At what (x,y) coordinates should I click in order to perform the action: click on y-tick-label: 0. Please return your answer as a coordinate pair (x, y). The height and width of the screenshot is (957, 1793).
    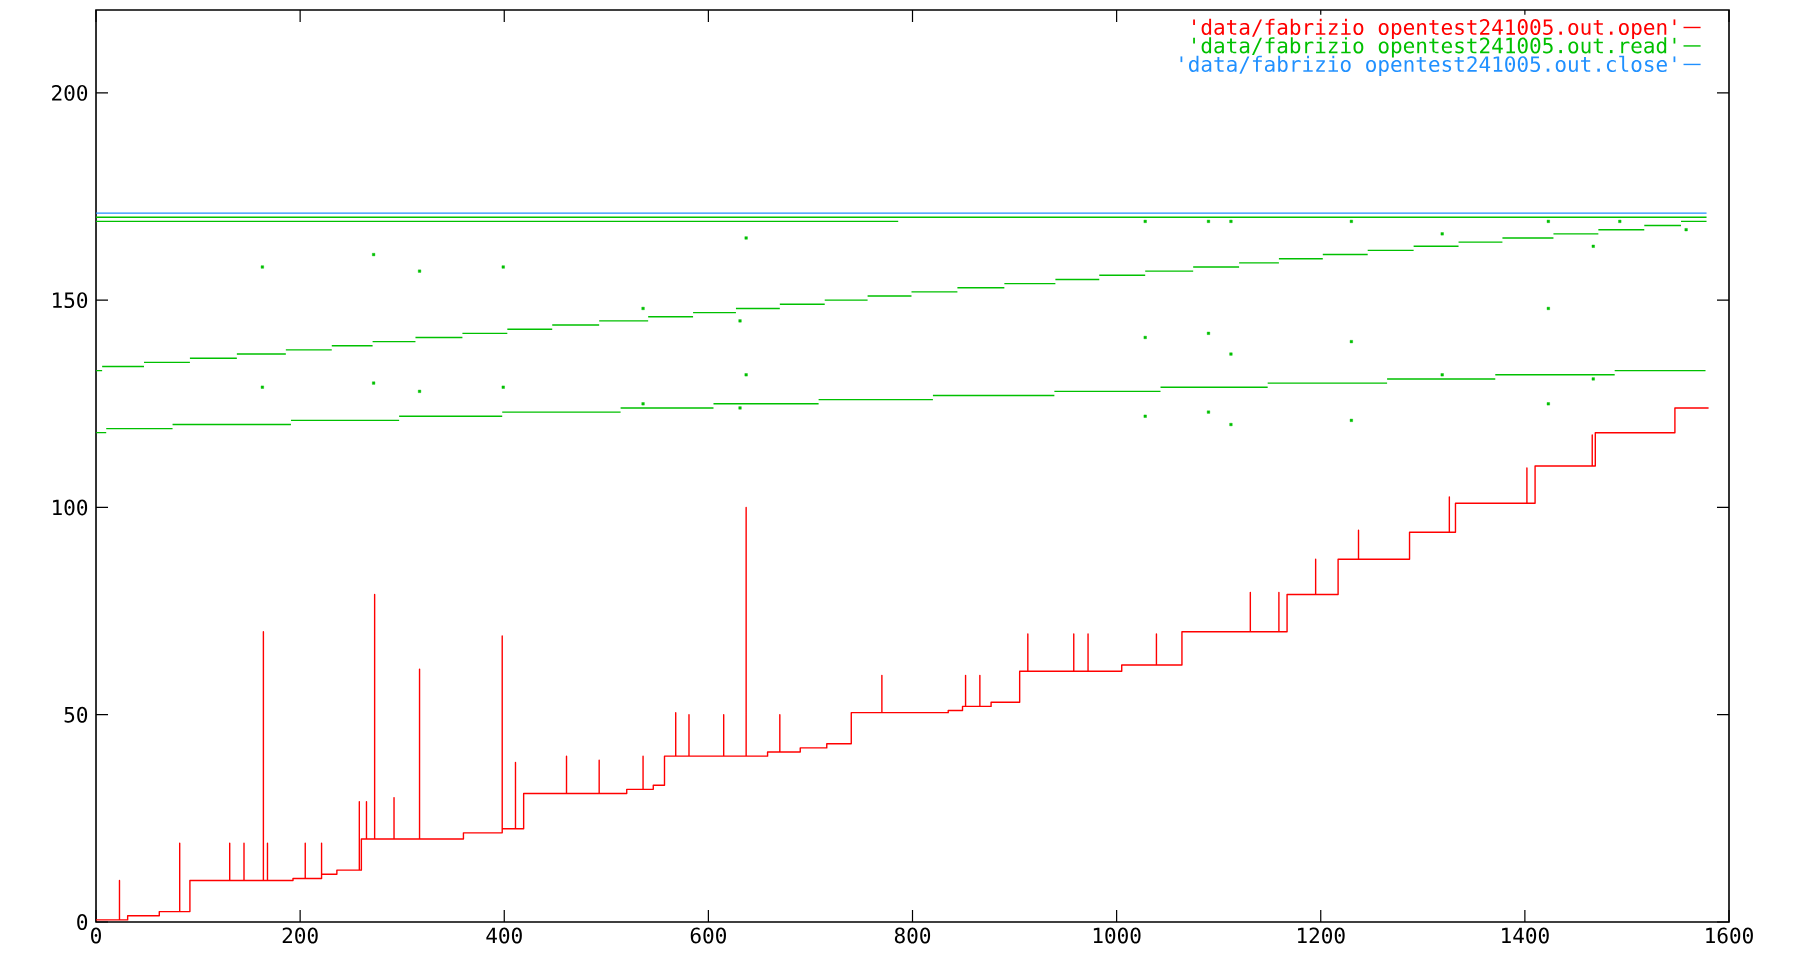
    Looking at the image, I should click on (82, 922).